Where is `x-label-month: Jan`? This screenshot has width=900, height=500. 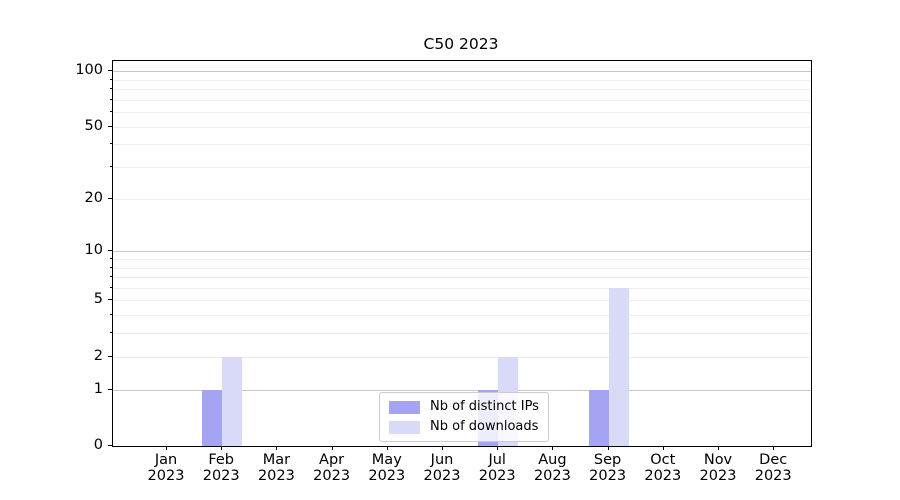 x-label-month: Jan is located at coordinates (166, 460).